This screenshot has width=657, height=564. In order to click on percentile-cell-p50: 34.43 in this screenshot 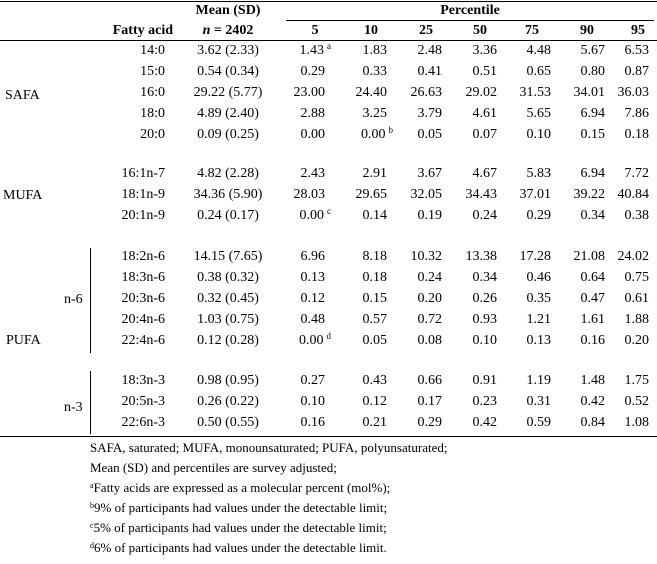, I will do `click(482, 195)`.